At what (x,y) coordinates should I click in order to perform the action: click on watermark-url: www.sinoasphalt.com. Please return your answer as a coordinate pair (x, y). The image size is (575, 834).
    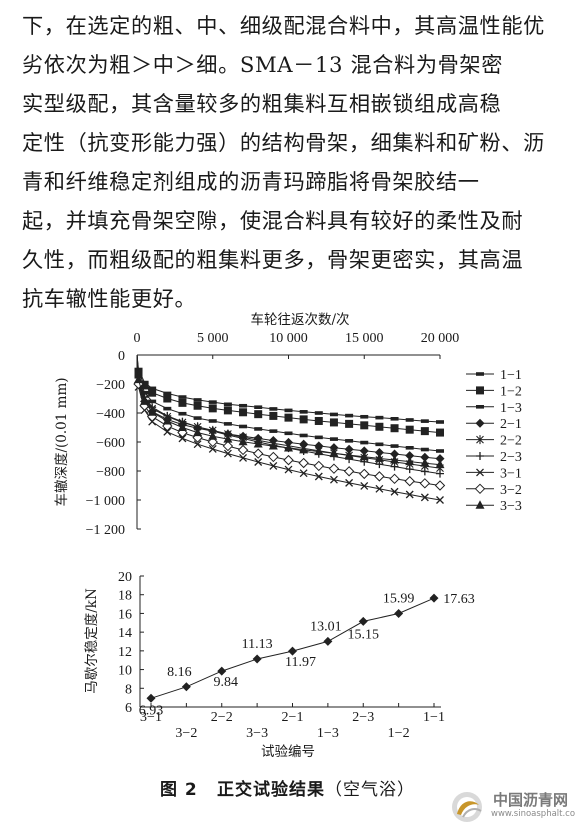
    Looking at the image, I should click on (533, 814).